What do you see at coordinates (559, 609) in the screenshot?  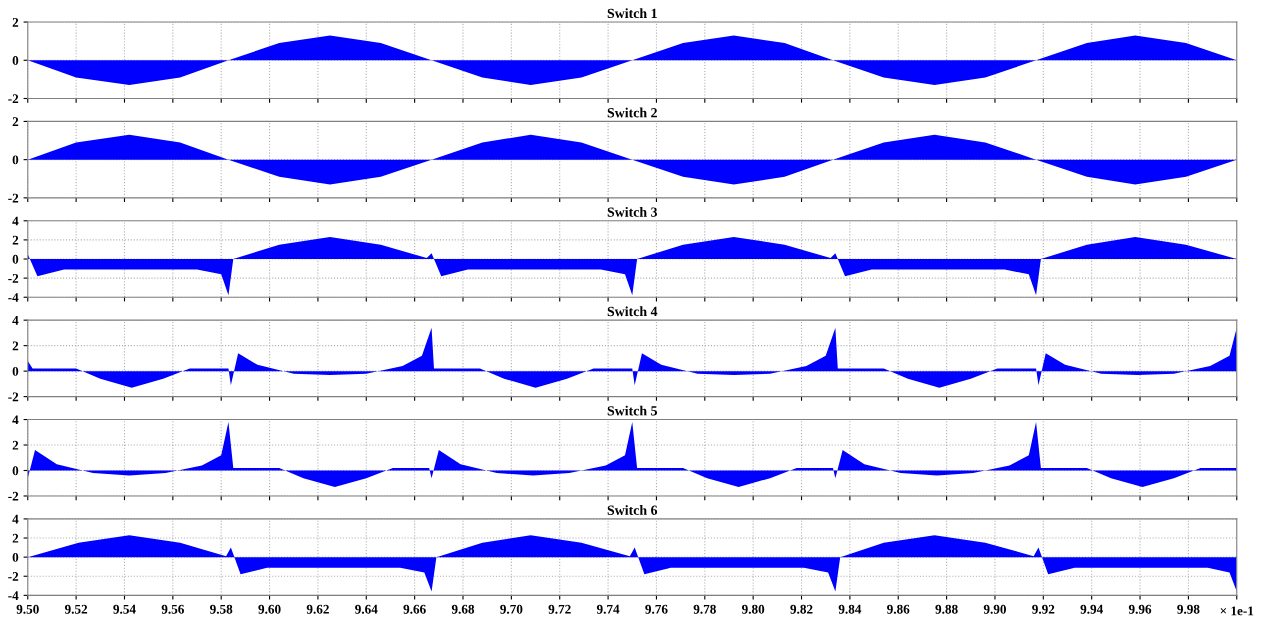 I see `x-tick-label: 9.72` at bounding box center [559, 609].